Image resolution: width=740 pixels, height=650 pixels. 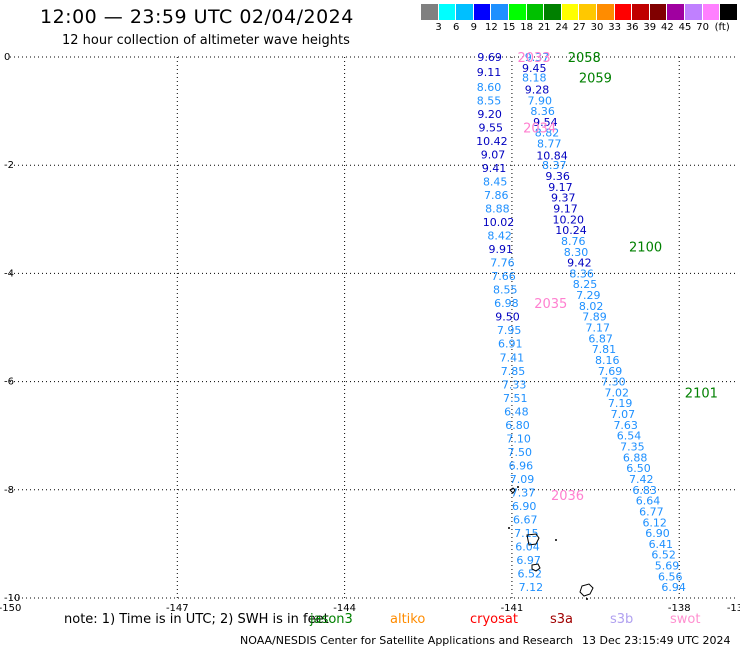 I want to click on track-label: 2036, so click(x=567, y=496).